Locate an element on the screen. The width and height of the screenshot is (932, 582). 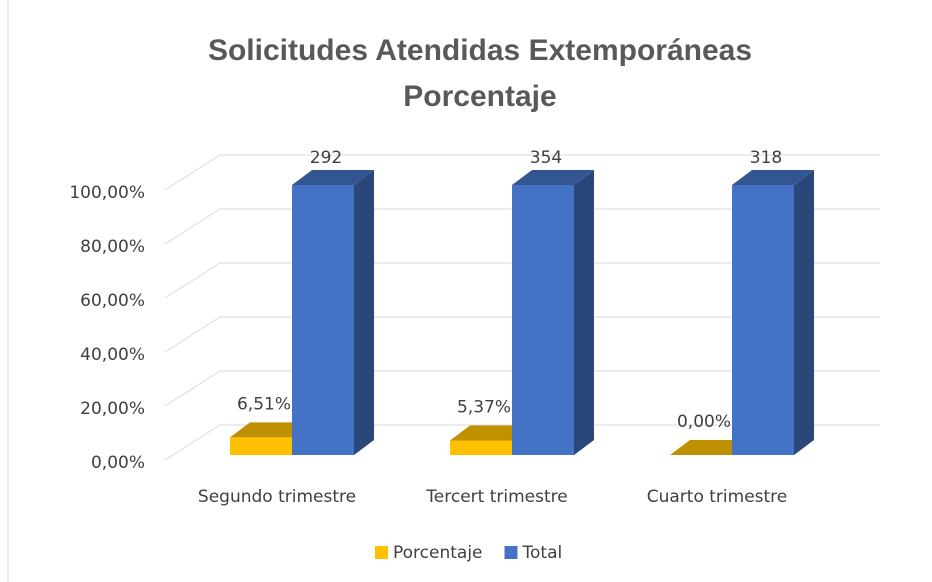
y-tick-label: 60,00% is located at coordinates (112, 301).